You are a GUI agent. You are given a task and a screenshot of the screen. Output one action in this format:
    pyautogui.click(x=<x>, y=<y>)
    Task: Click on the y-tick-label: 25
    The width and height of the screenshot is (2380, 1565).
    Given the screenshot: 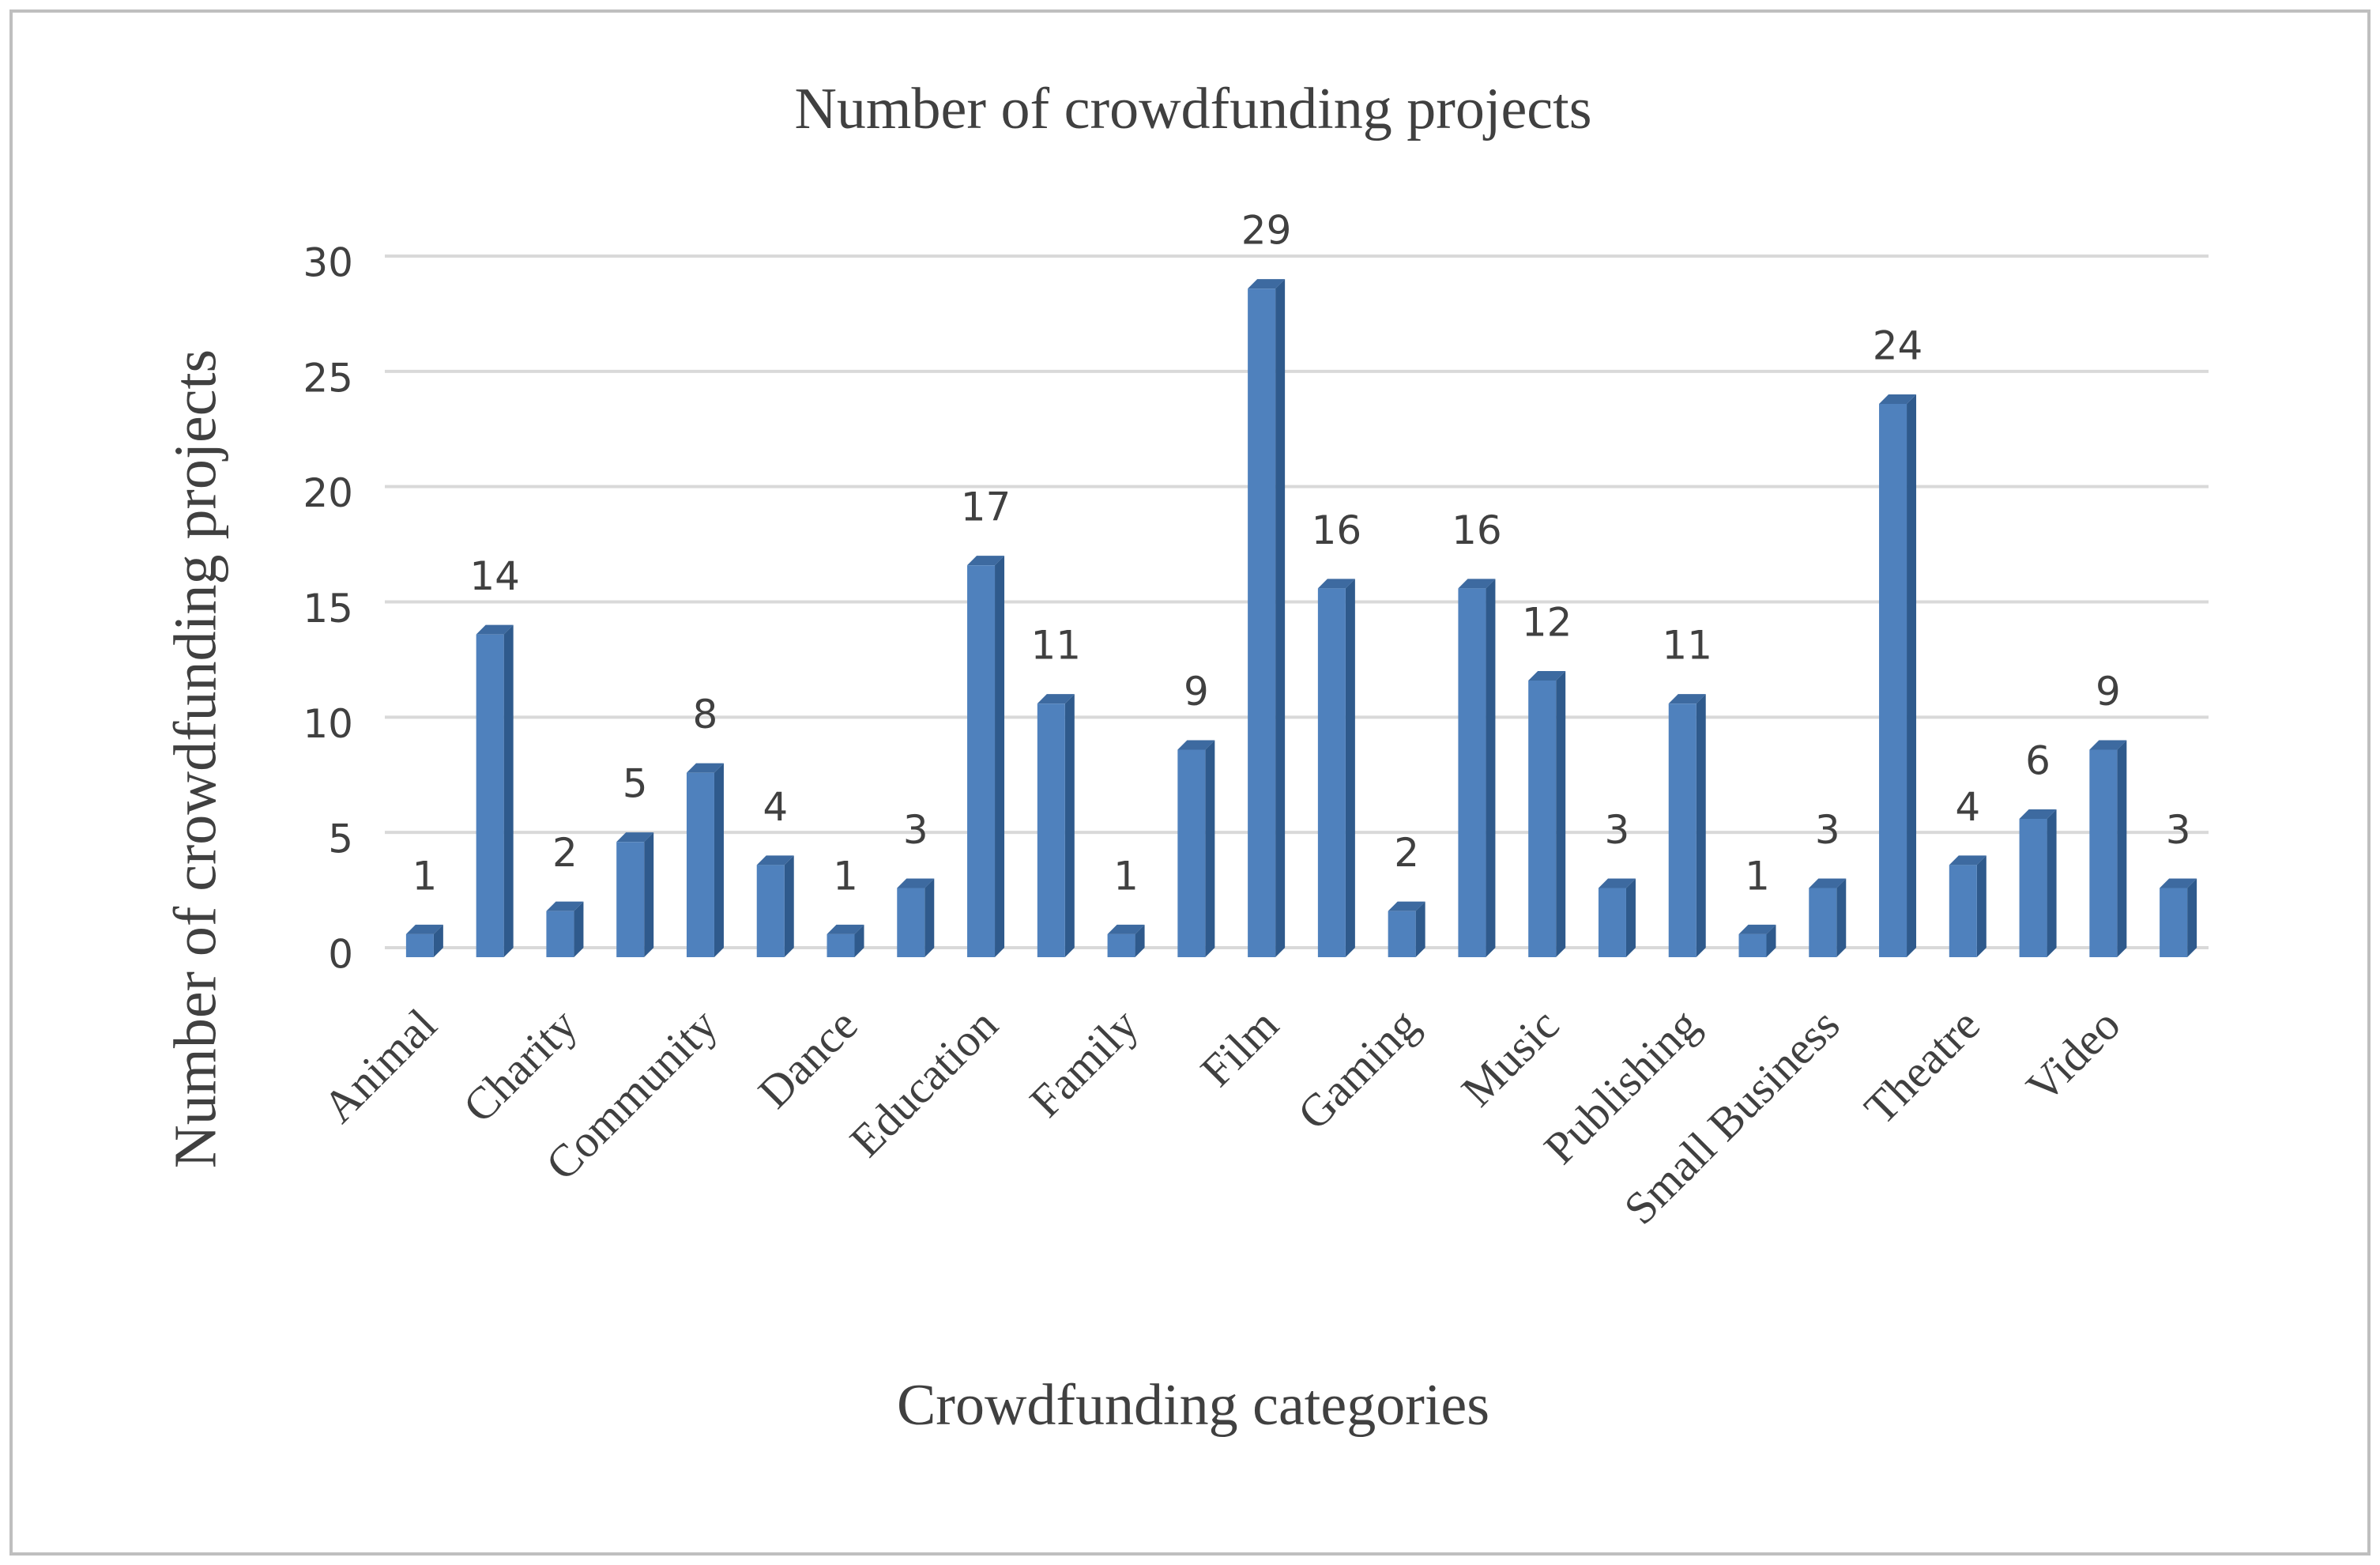 What is the action you would take?
    pyautogui.click(x=328, y=378)
    